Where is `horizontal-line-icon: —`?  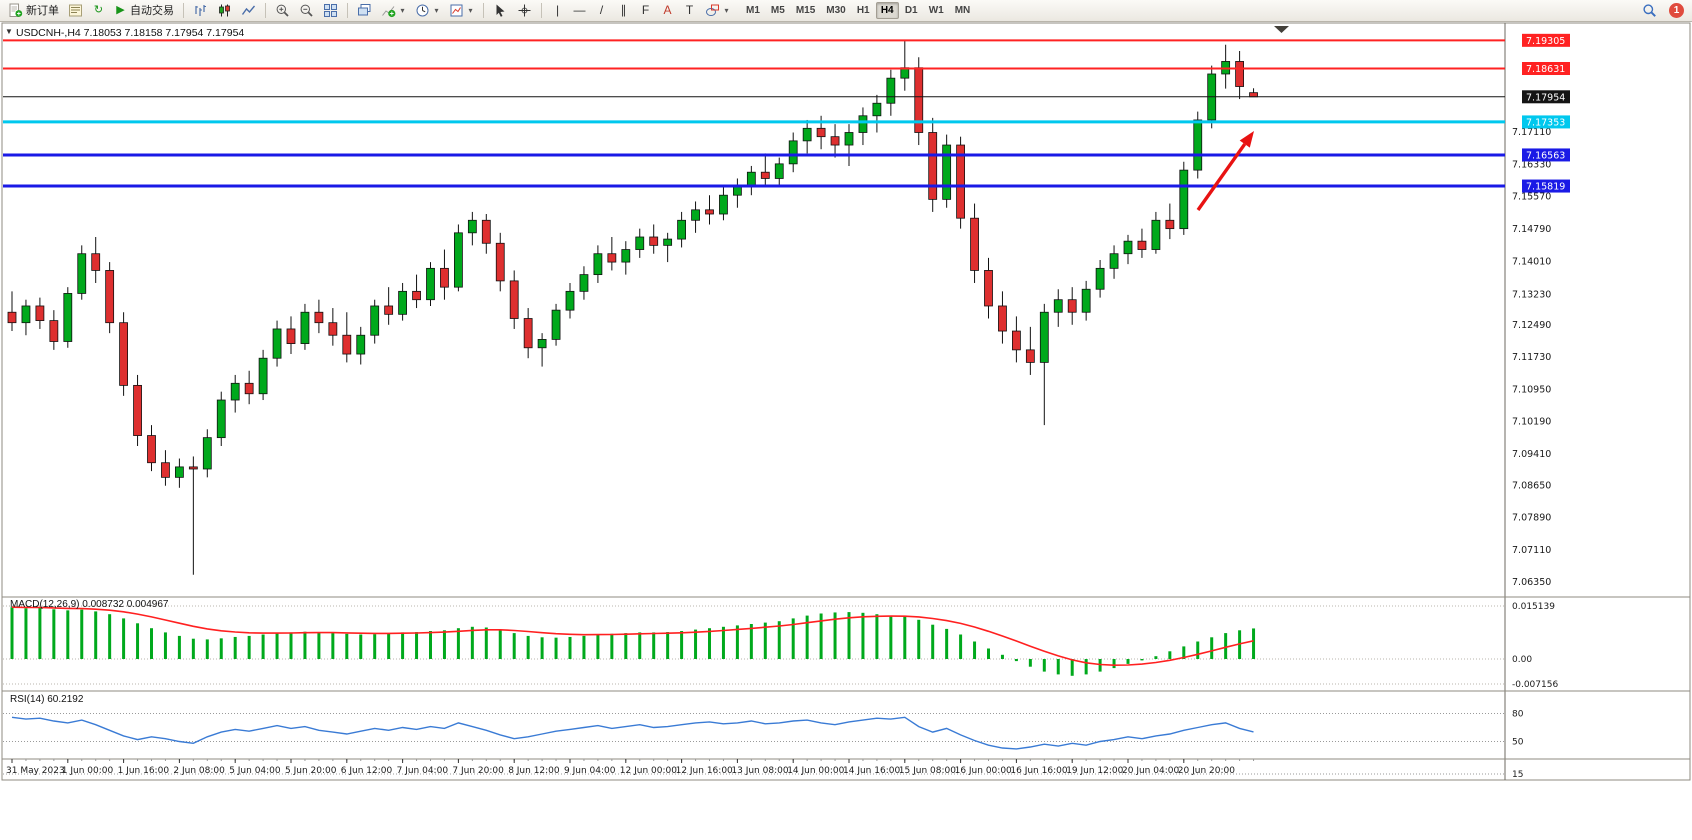
horizontal-line-icon: — is located at coordinates (579, 10).